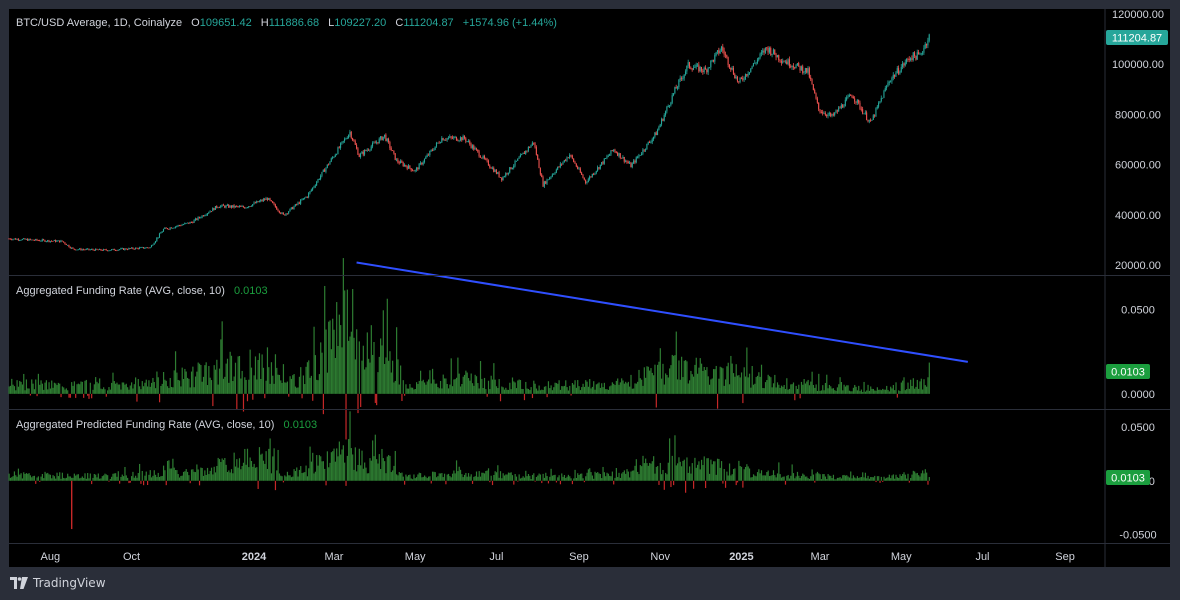 This screenshot has width=1180, height=600. What do you see at coordinates (1137, 39) in the screenshot?
I see `last-price-text: 111204.87` at bounding box center [1137, 39].